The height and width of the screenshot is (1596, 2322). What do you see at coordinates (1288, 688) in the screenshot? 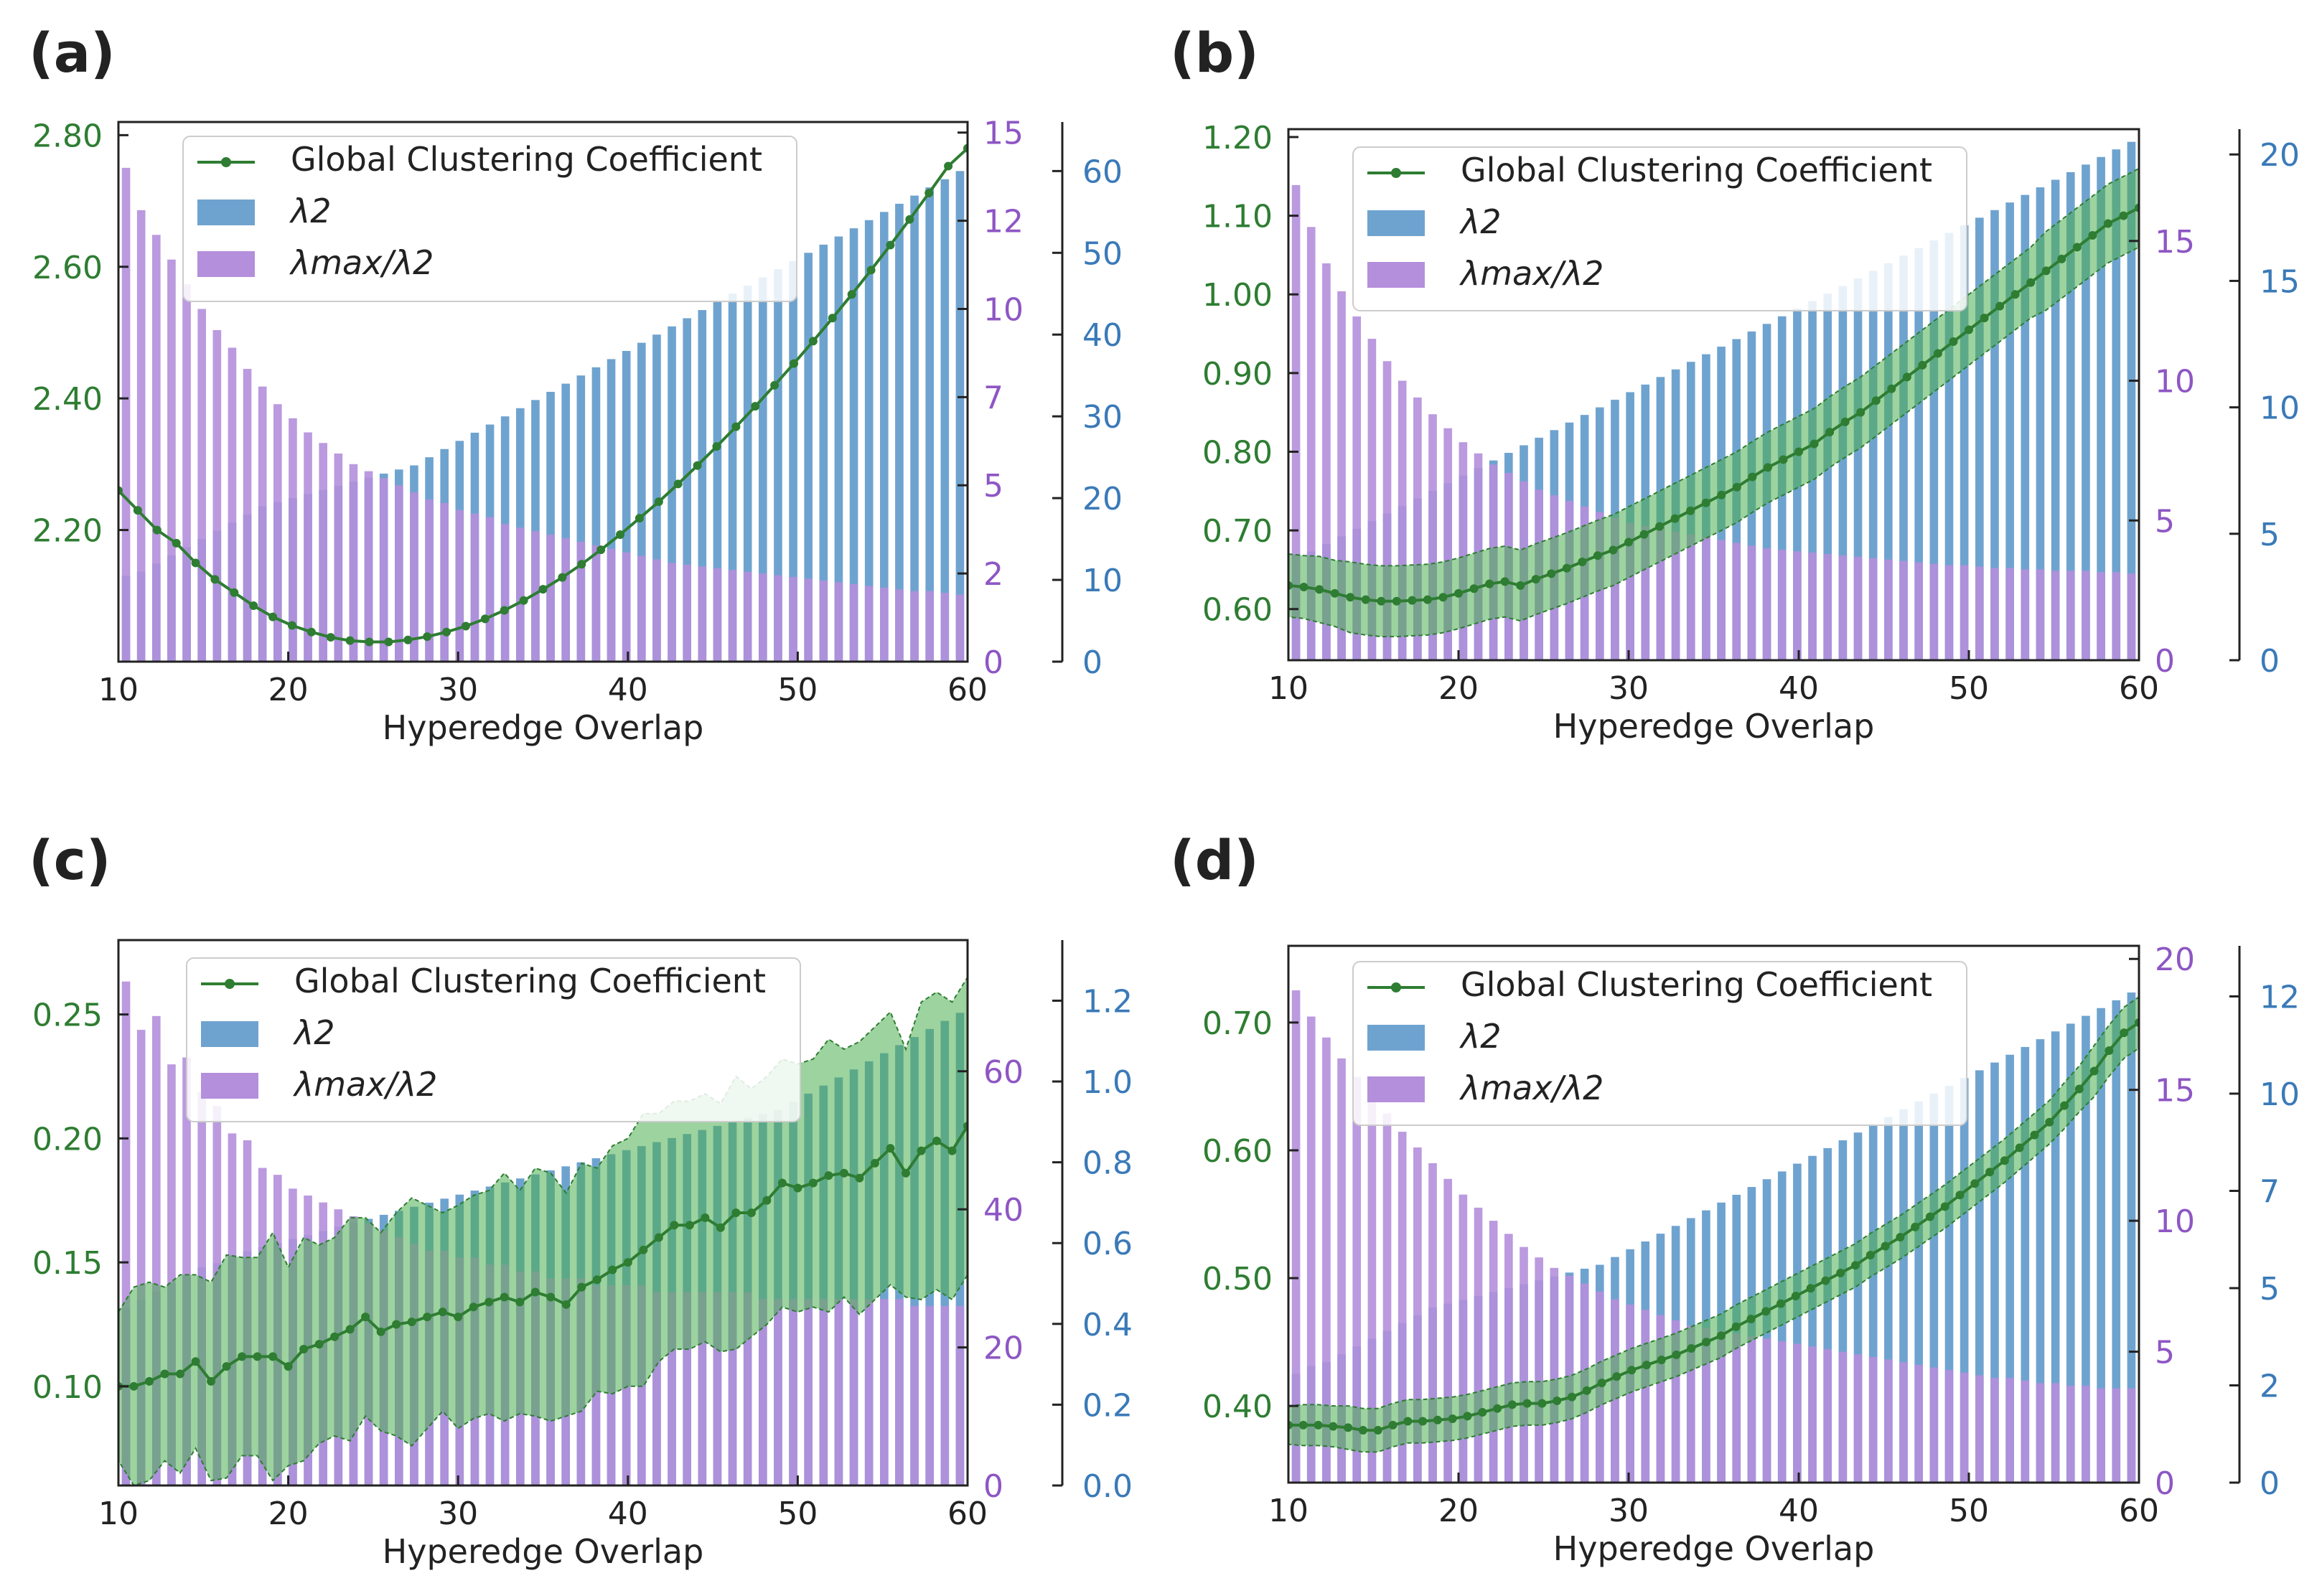
I see `x-tick-label: 10` at bounding box center [1288, 688].